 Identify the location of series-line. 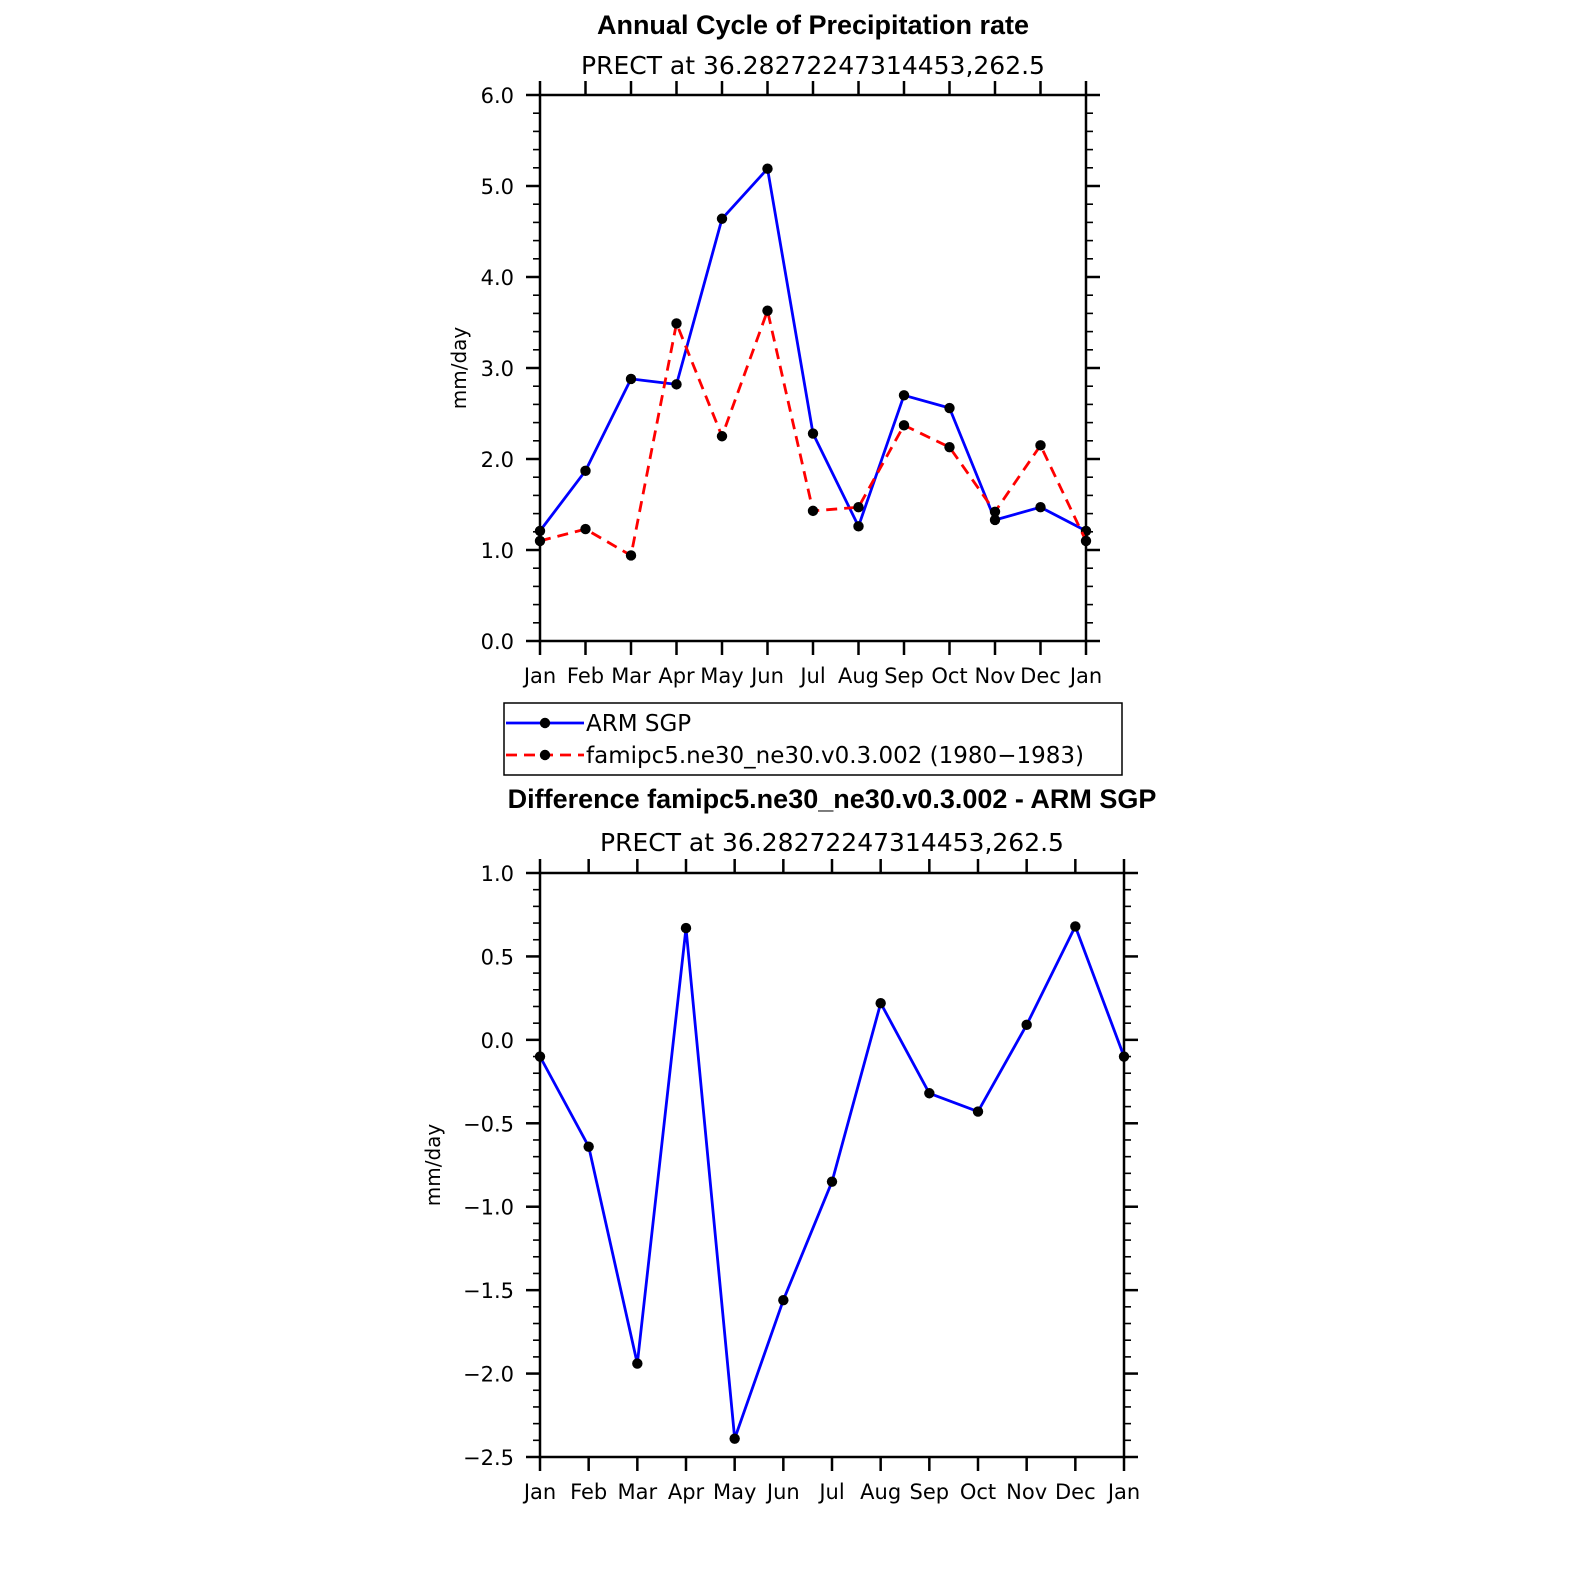
(812, 350).